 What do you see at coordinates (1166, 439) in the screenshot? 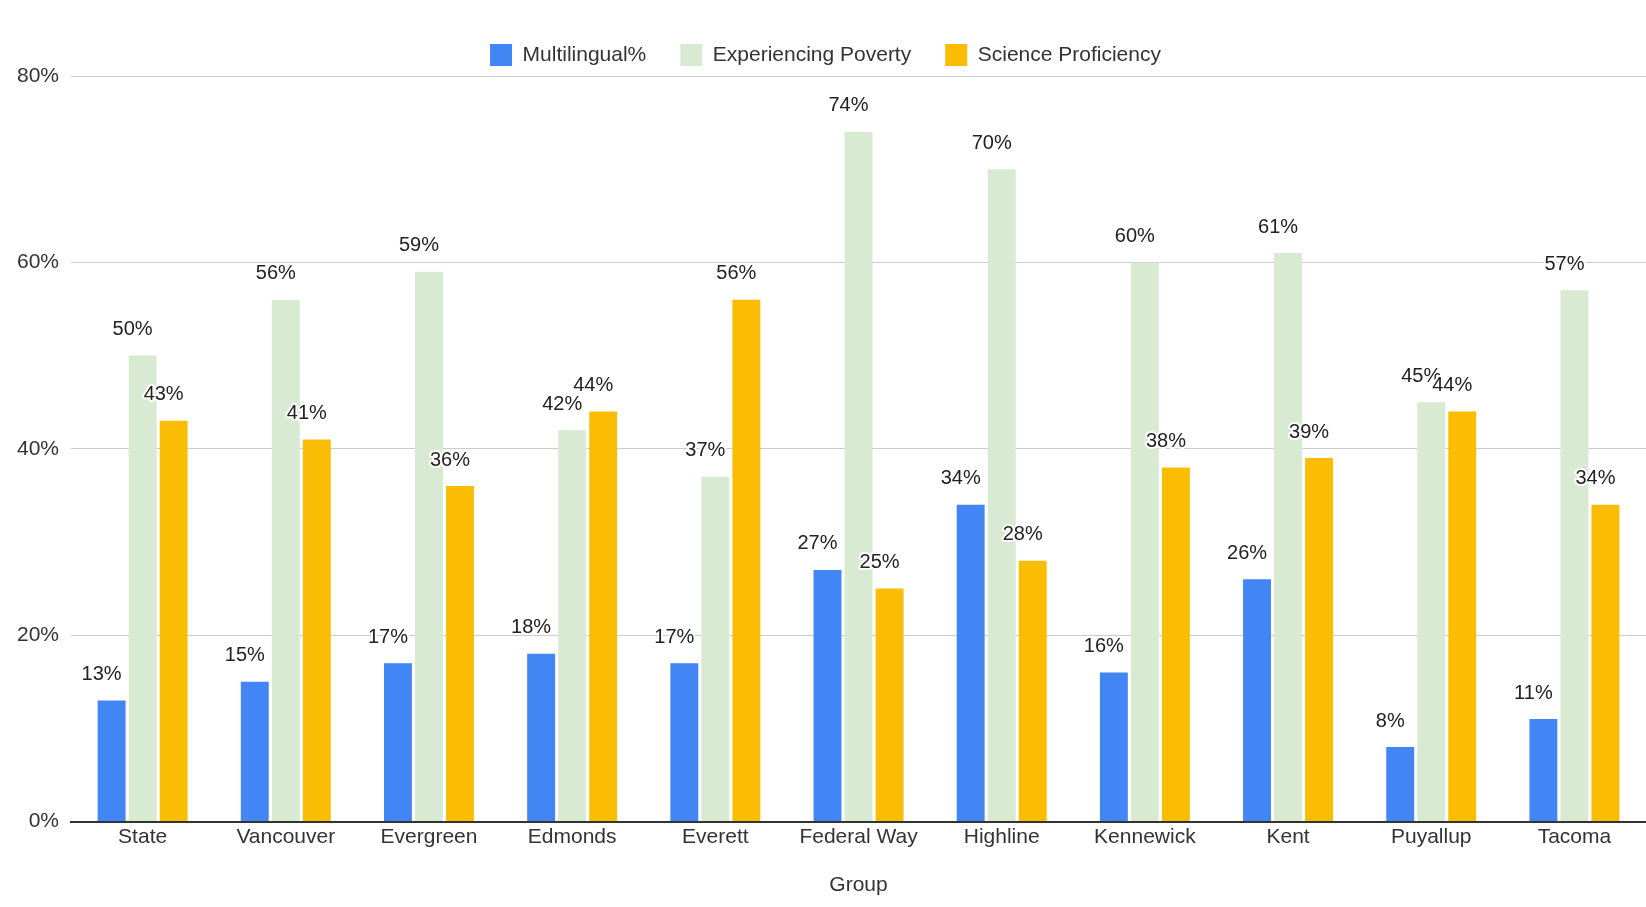
I see `data-label: 38%` at bounding box center [1166, 439].